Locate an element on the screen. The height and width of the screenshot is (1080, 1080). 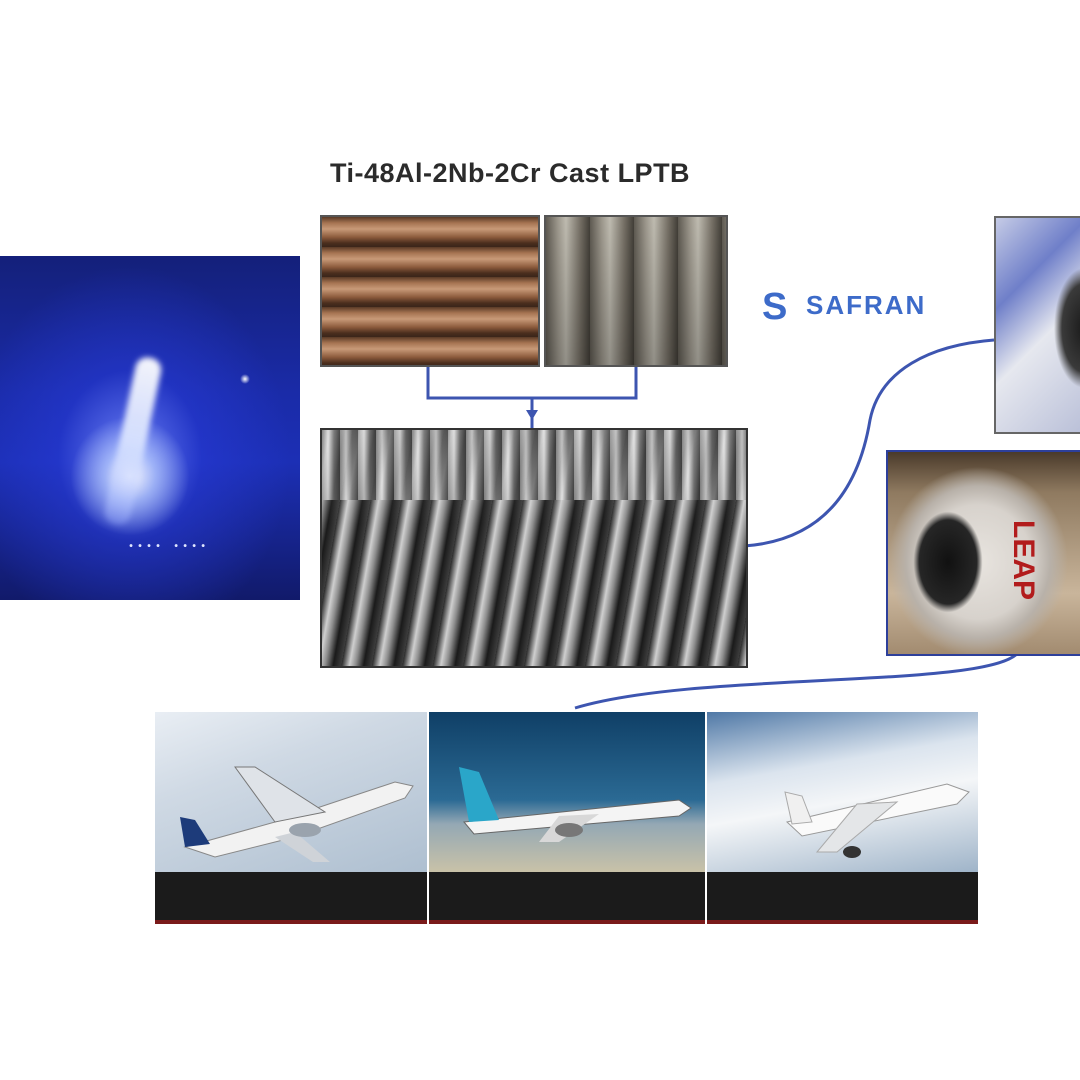
aircraft-photo-boeing is located at coordinates (567, 818).